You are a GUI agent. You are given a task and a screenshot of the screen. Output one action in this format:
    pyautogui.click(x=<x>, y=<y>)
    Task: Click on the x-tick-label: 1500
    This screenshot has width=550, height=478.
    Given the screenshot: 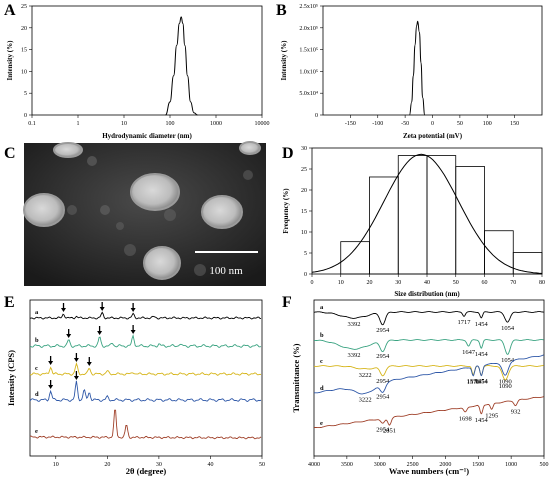 What is the action you would take?
    pyautogui.click(x=478, y=465)
    